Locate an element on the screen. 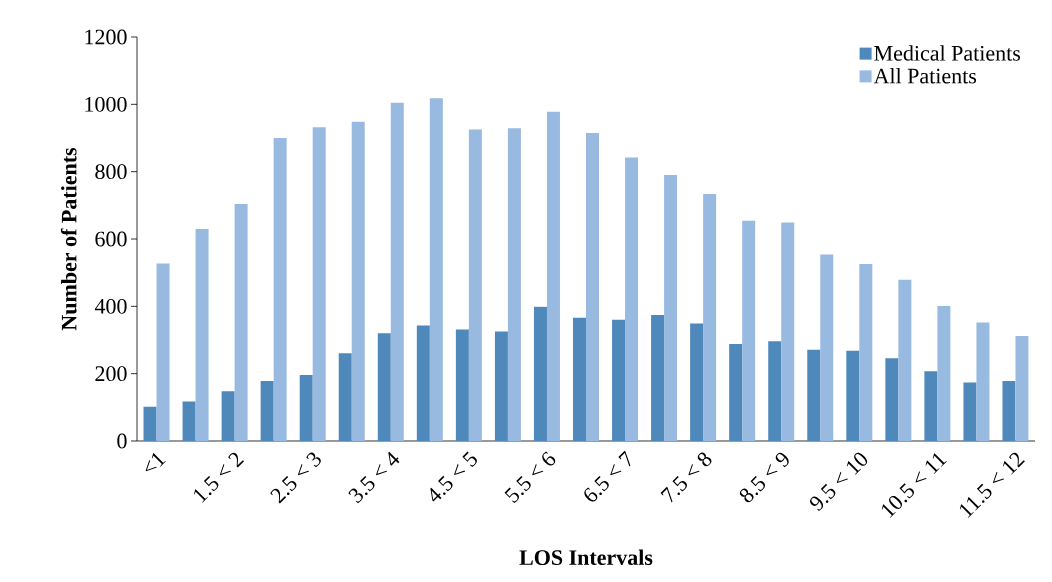 This screenshot has height=582, width=1052. y-tick-label: 400 is located at coordinates (110, 306).